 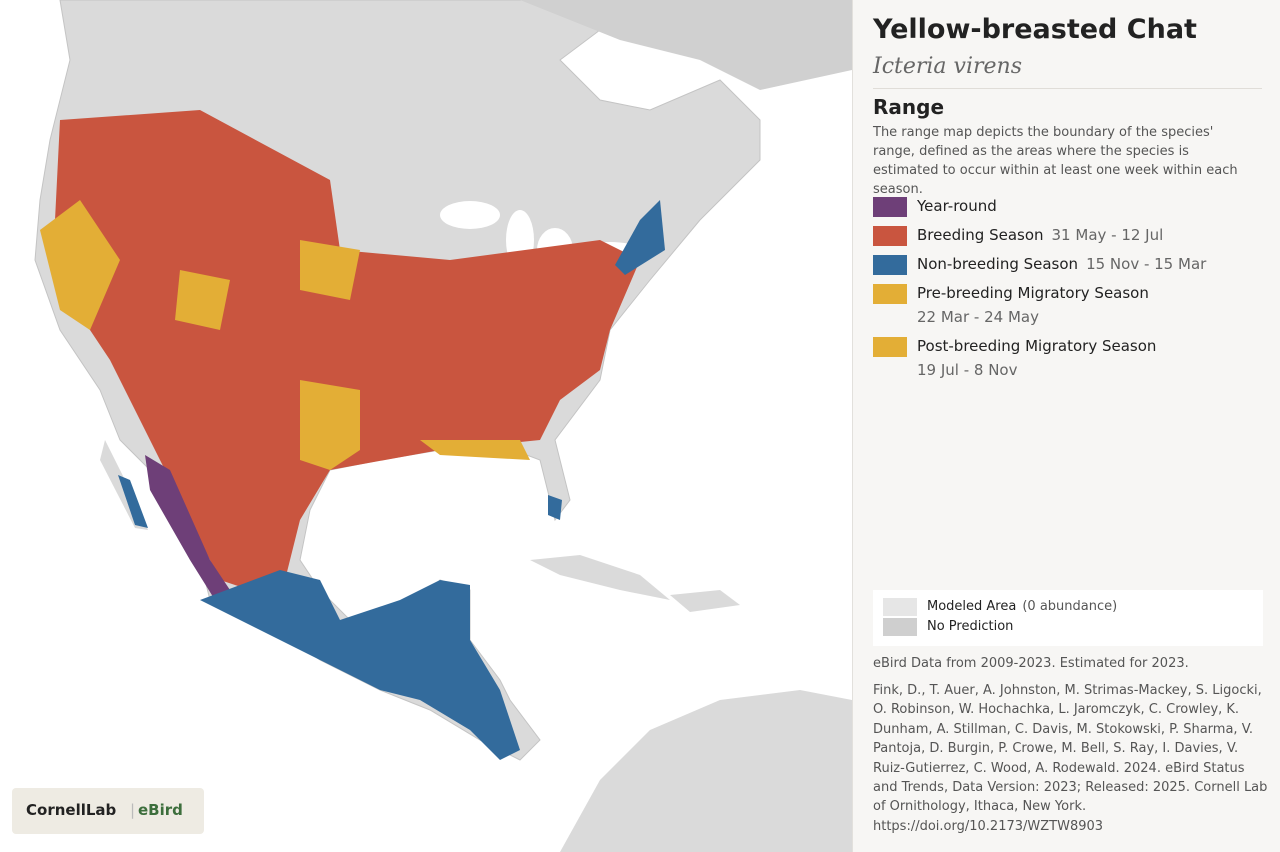 What do you see at coordinates (187, 527) in the screenshot?
I see `year-round-area` at bounding box center [187, 527].